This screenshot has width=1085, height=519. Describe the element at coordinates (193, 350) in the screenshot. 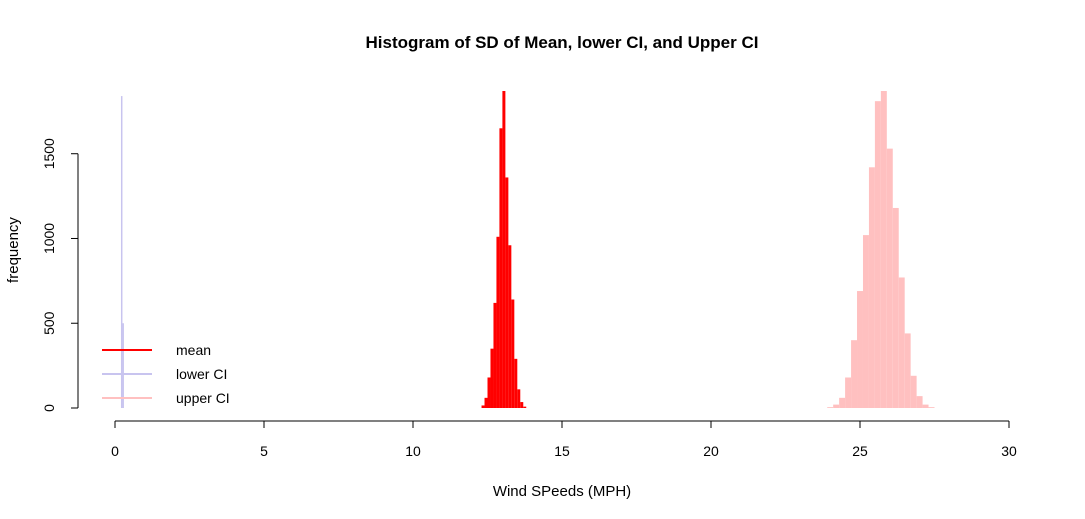

I see `legend-label-mean: mean` at that location.